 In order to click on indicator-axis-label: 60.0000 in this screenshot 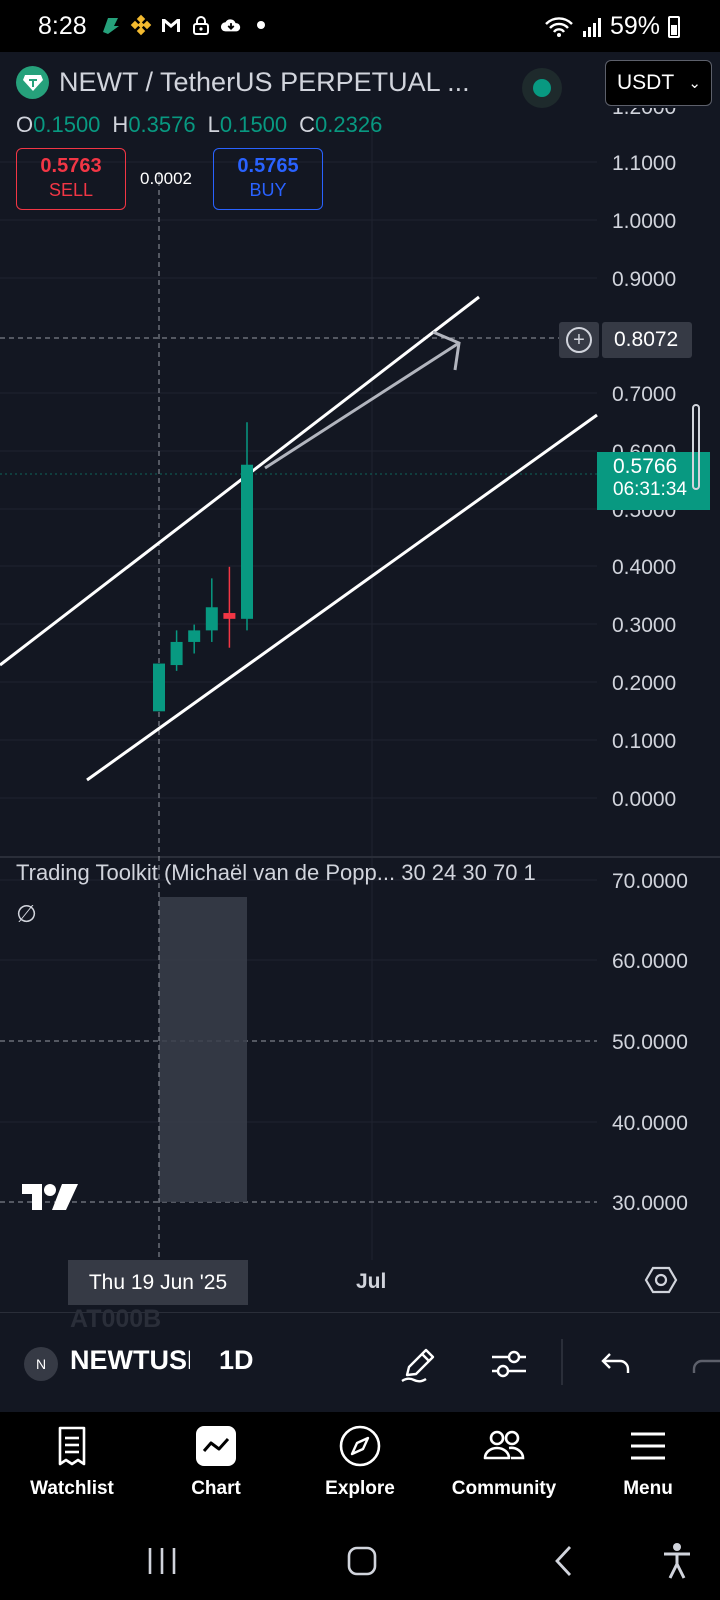, I will do `click(650, 961)`.